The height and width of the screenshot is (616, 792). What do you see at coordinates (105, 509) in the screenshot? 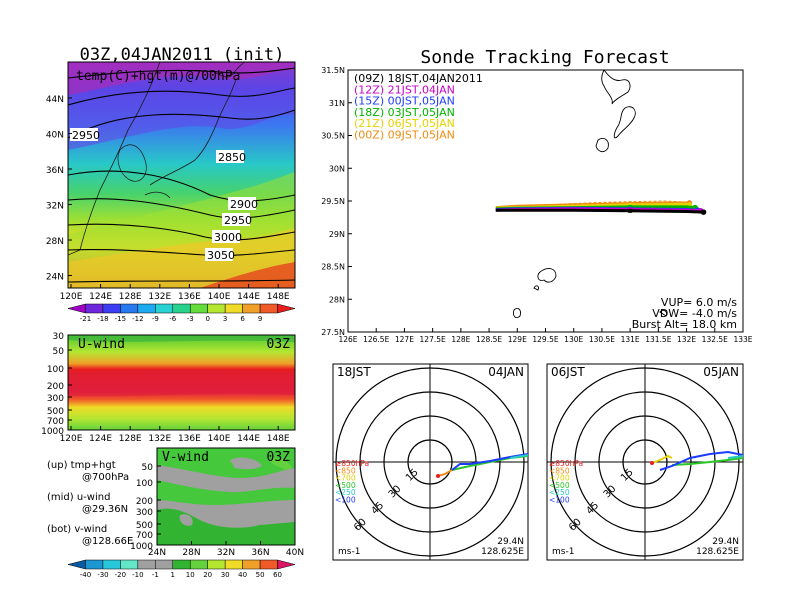
I see `note-mid-2: @29.36N` at bounding box center [105, 509].